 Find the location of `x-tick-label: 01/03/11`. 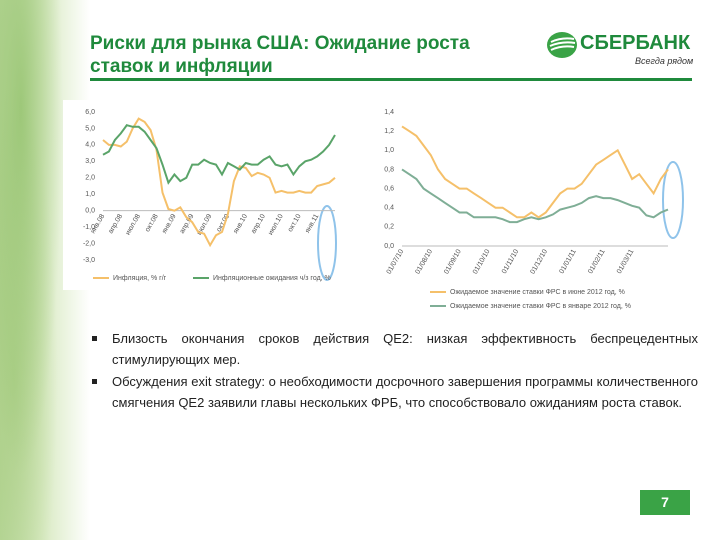

x-tick-label: 01/03/11 is located at coordinates (625, 261).